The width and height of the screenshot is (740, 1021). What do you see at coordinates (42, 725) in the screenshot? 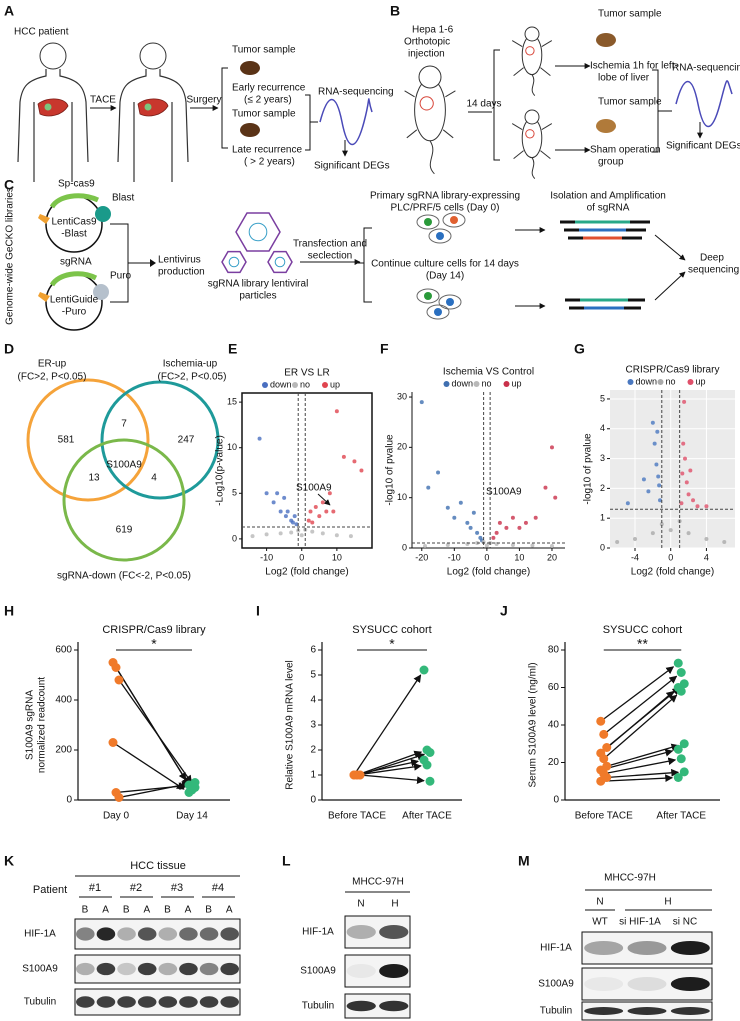
I see `y-axis-label: normalized readcount` at bounding box center [42, 725].